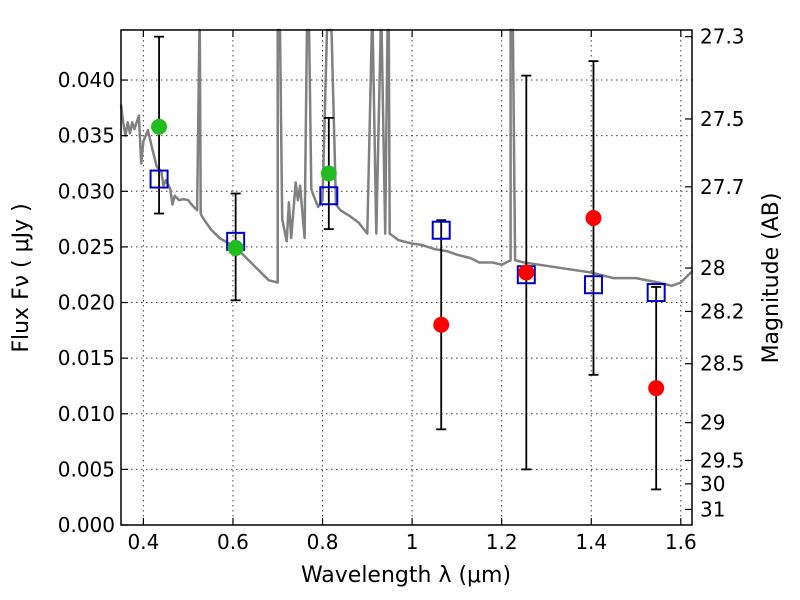 The image size is (800, 600). What do you see at coordinates (233, 542) in the screenshot?
I see `x-tick-label: 0.6` at bounding box center [233, 542].